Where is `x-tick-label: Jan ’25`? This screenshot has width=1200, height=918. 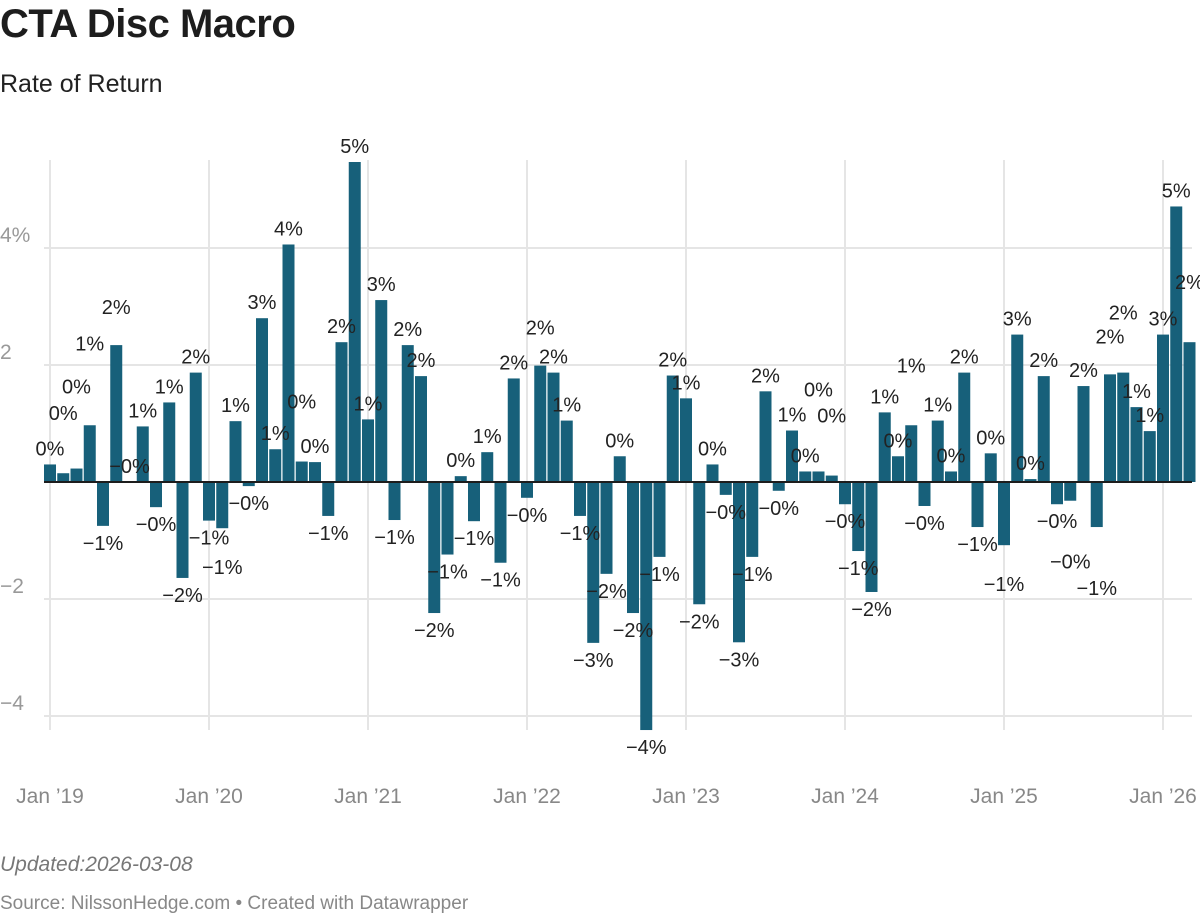 x-tick-label: Jan ’25 is located at coordinates (1004, 796).